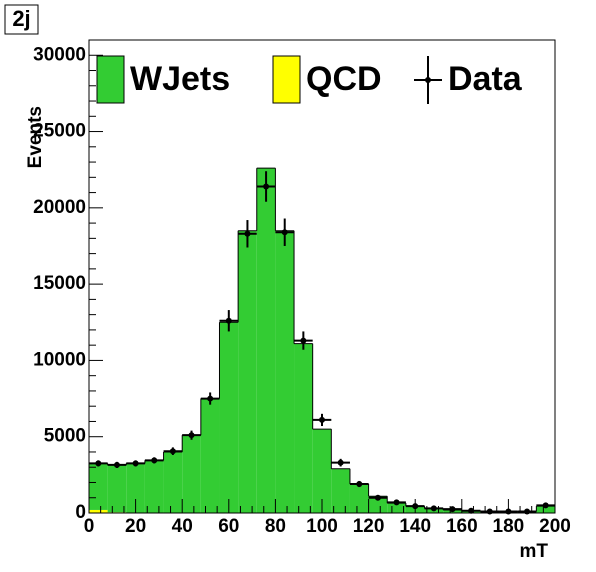 The height and width of the screenshot is (572, 596). What do you see at coordinates (534, 551) in the screenshot?
I see `x-axis-label: mT` at bounding box center [534, 551].